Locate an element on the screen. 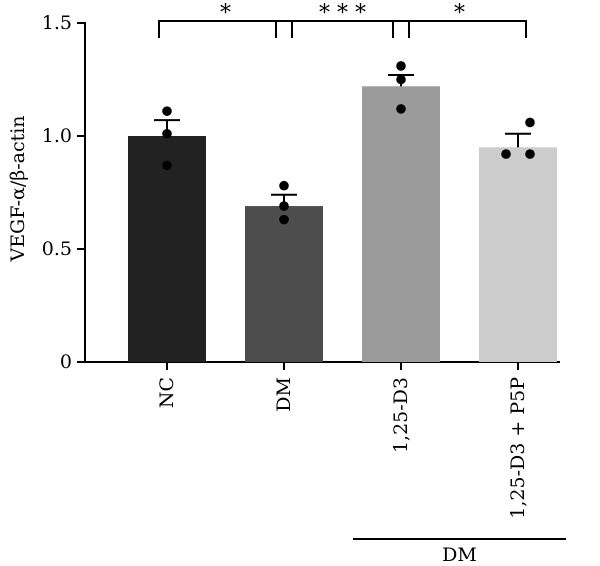 This screenshot has height=566, width=600. group-bracket-label: DM is located at coordinates (459, 555).